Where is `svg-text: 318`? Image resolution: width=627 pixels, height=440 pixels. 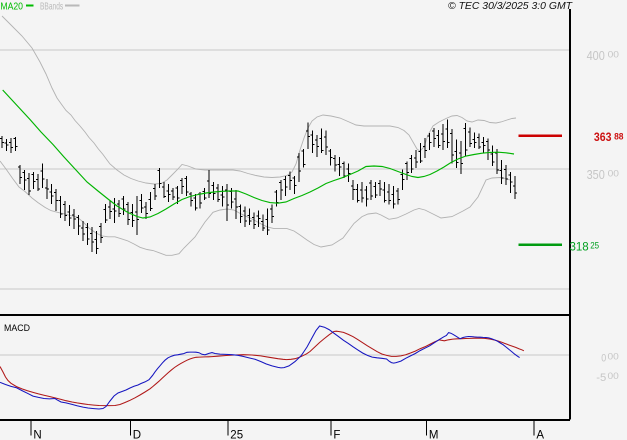
svg-text: 318 is located at coordinates (580, 246).